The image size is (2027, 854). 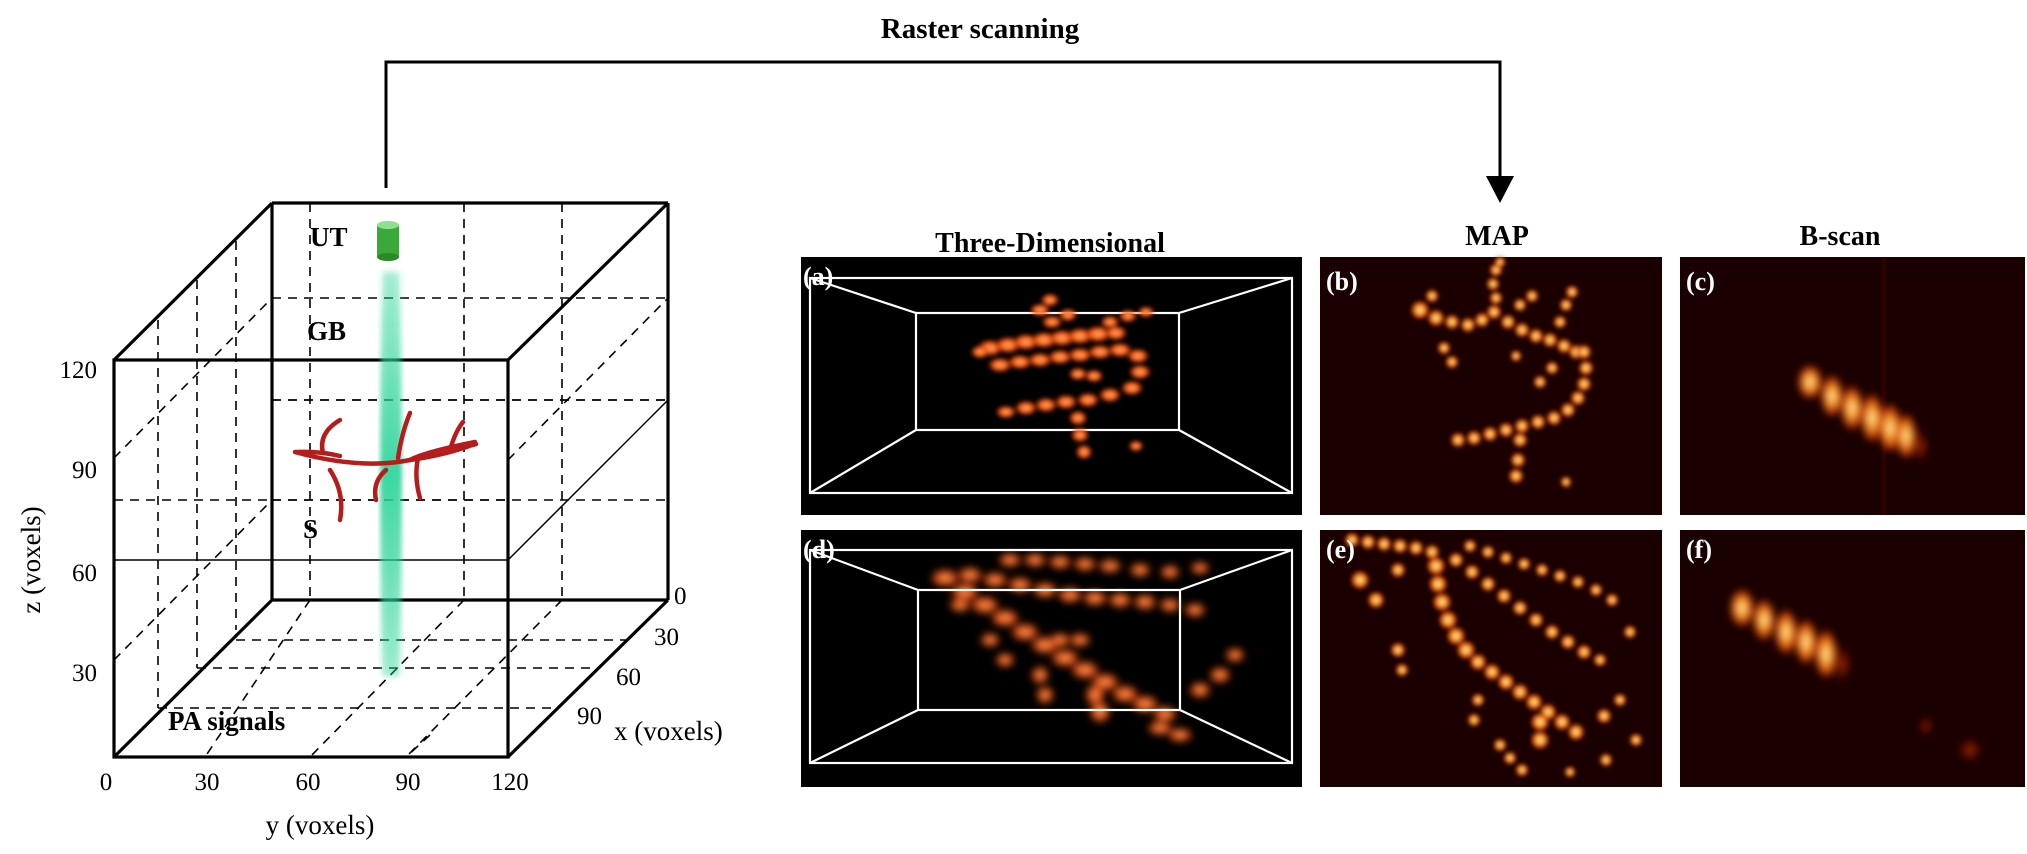 I want to click on y-tick: 60, so click(x=308, y=782).